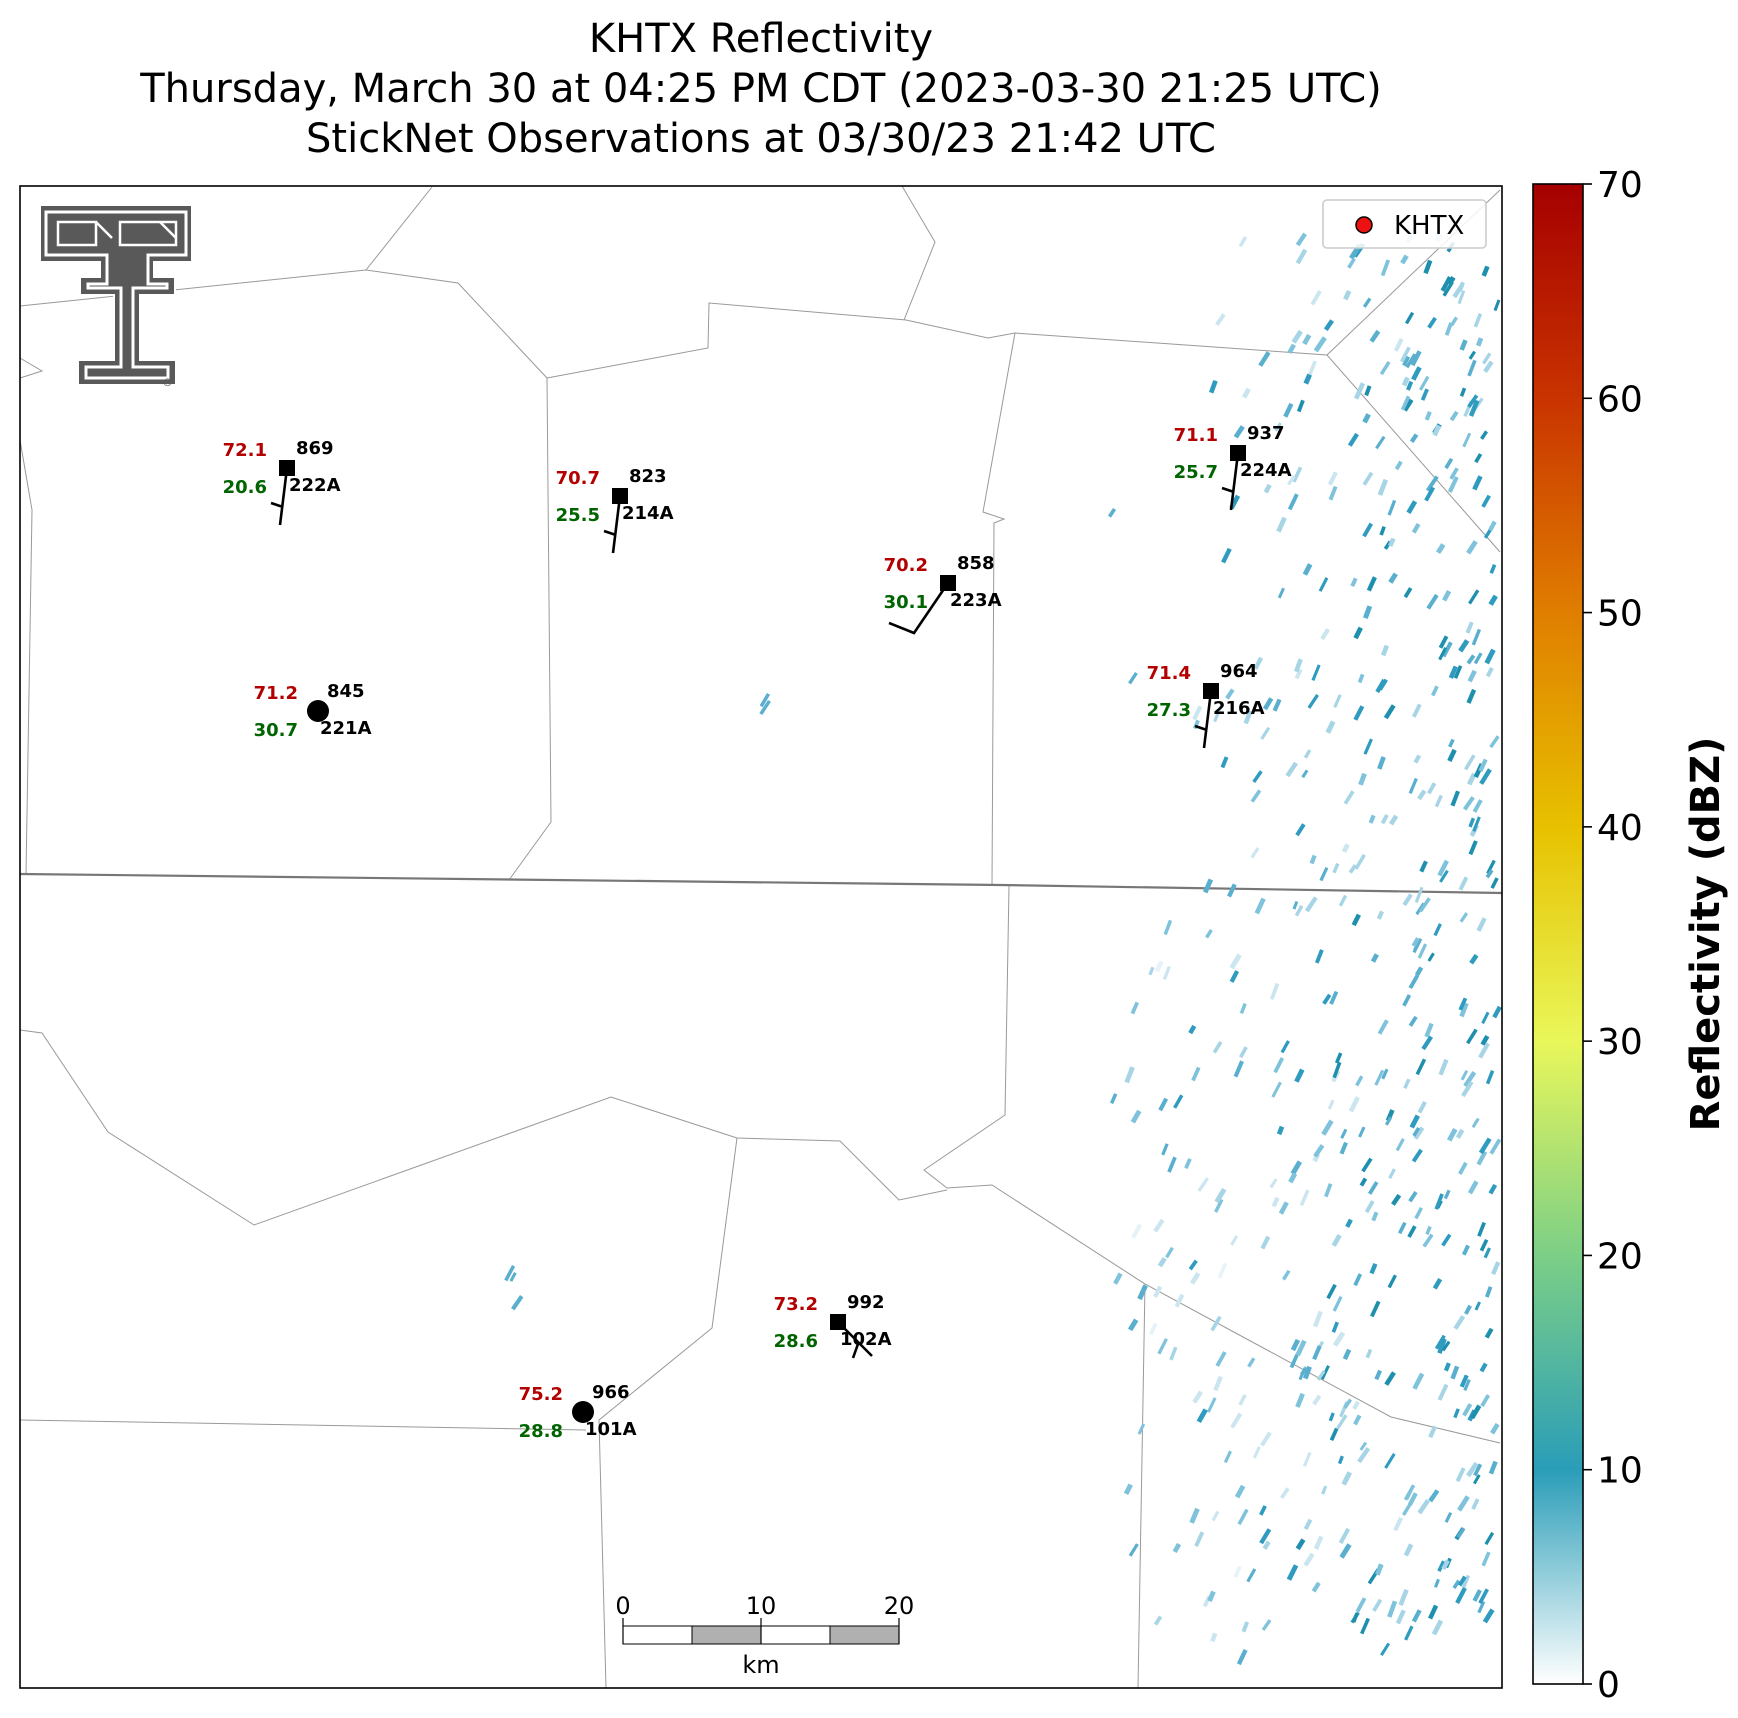 The width and height of the screenshot is (1738, 1718). I want to click on station-temperature: 70.7, so click(578, 478).